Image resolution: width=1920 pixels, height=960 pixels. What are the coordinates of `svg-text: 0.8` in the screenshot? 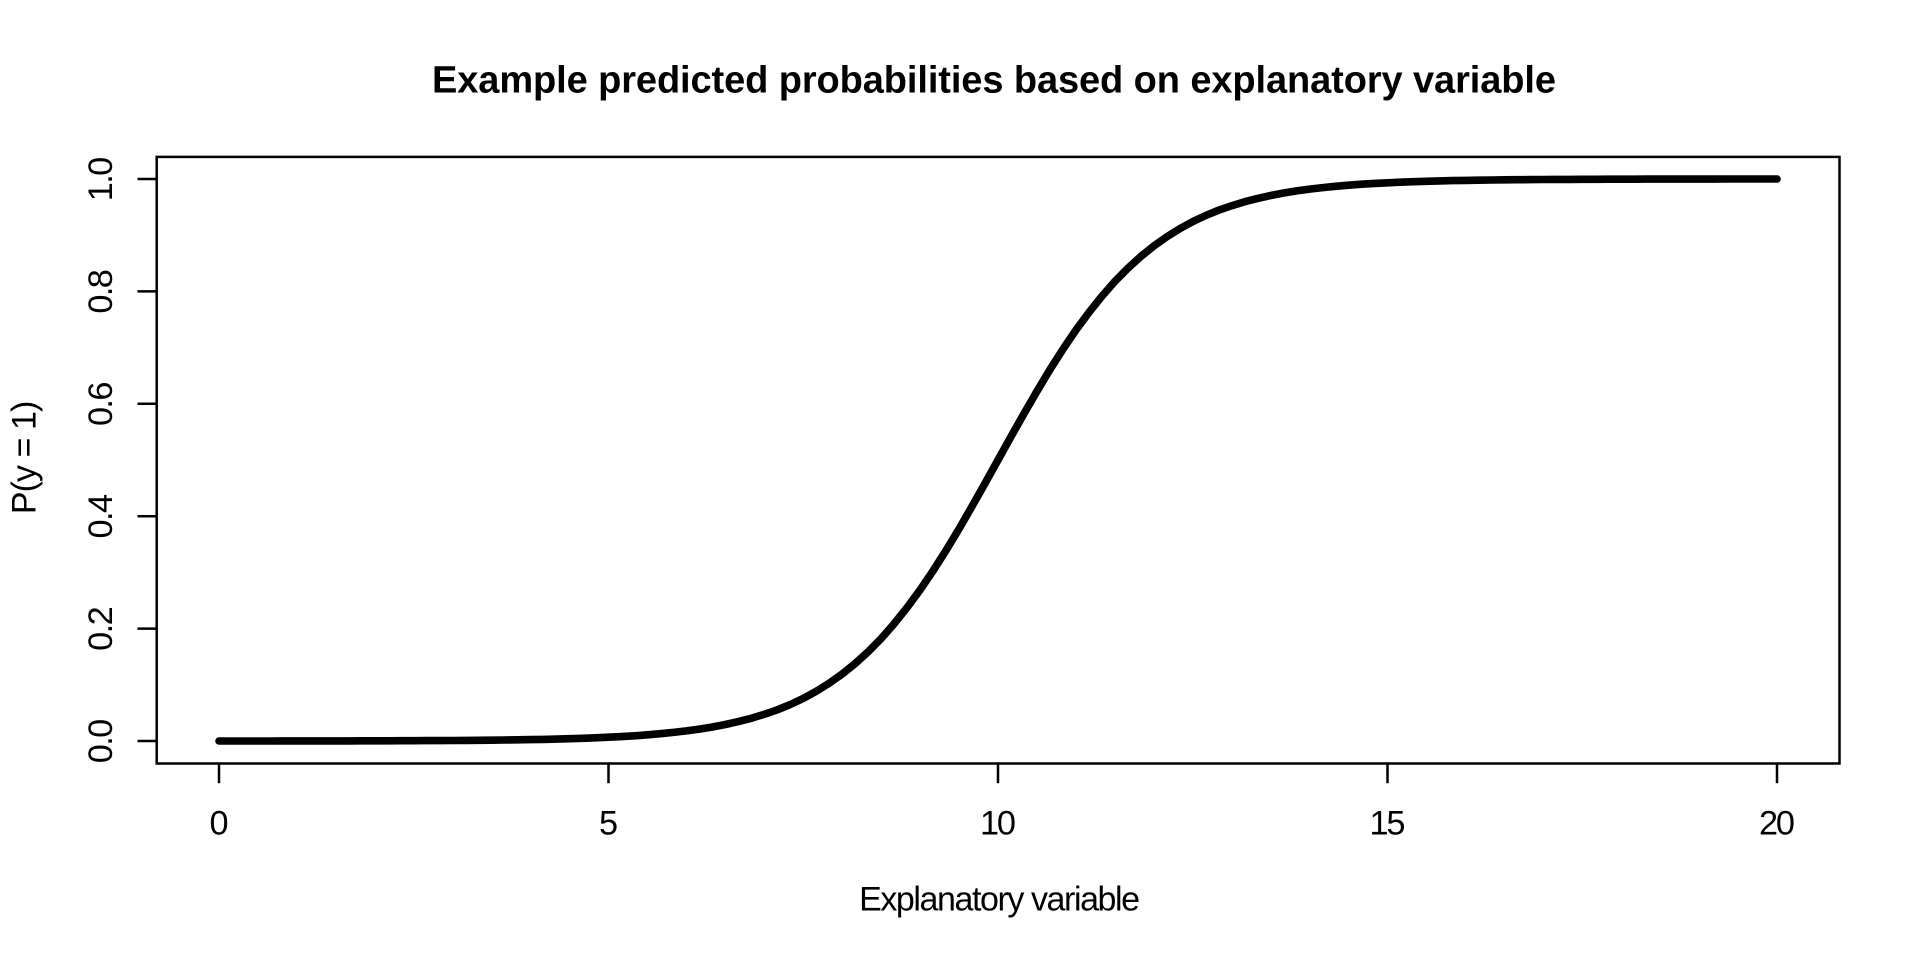 It's located at (101, 291).